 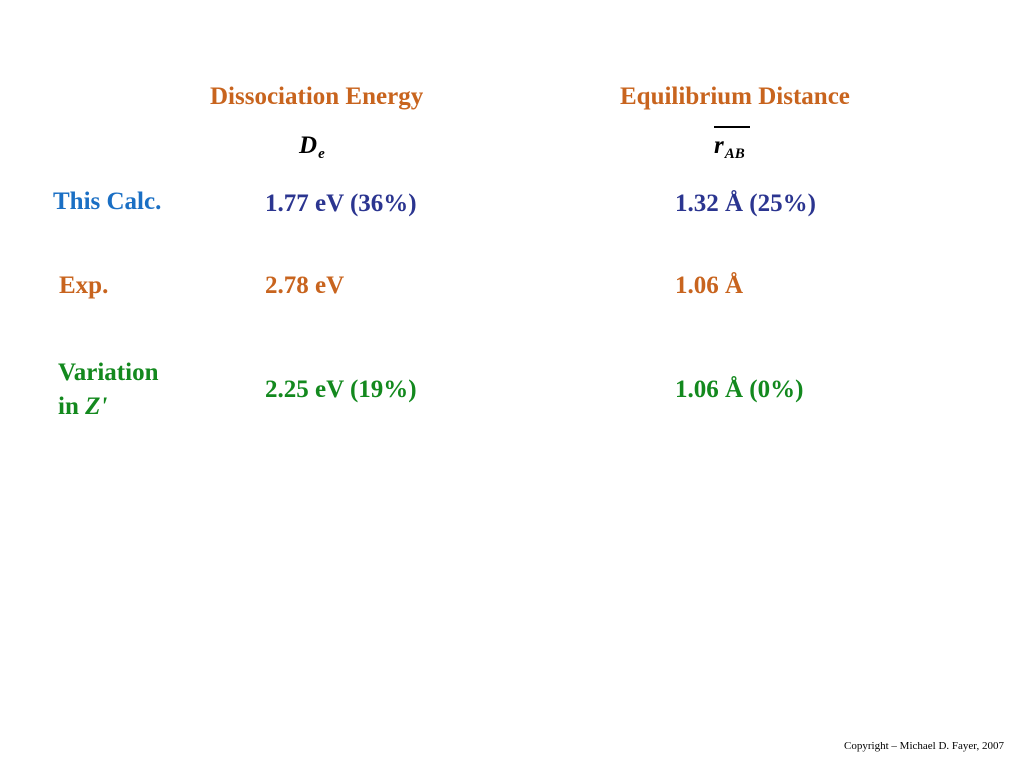 What do you see at coordinates (308, 145) in the screenshot?
I see `symbol-de-main: D` at bounding box center [308, 145].